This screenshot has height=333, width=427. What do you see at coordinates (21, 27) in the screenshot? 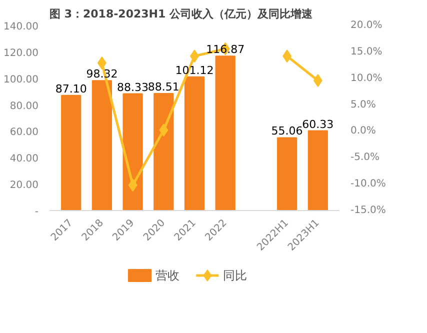
I see `y-tick-label: 140.00` at bounding box center [21, 27].